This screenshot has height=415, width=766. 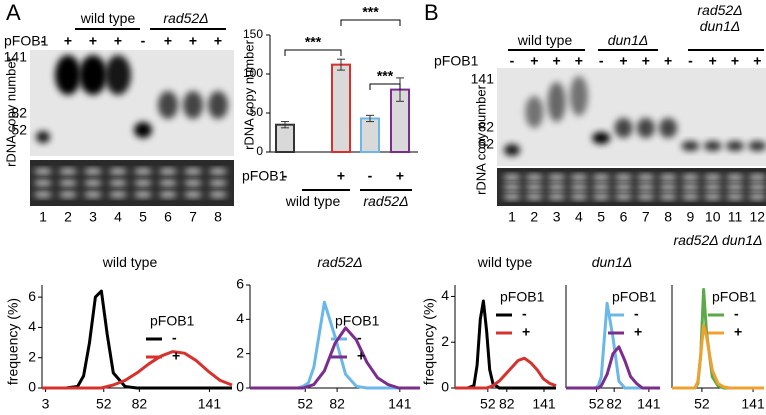 What do you see at coordinates (512, 217) in the screenshot?
I see `lane-number: 1` at bounding box center [512, 217].